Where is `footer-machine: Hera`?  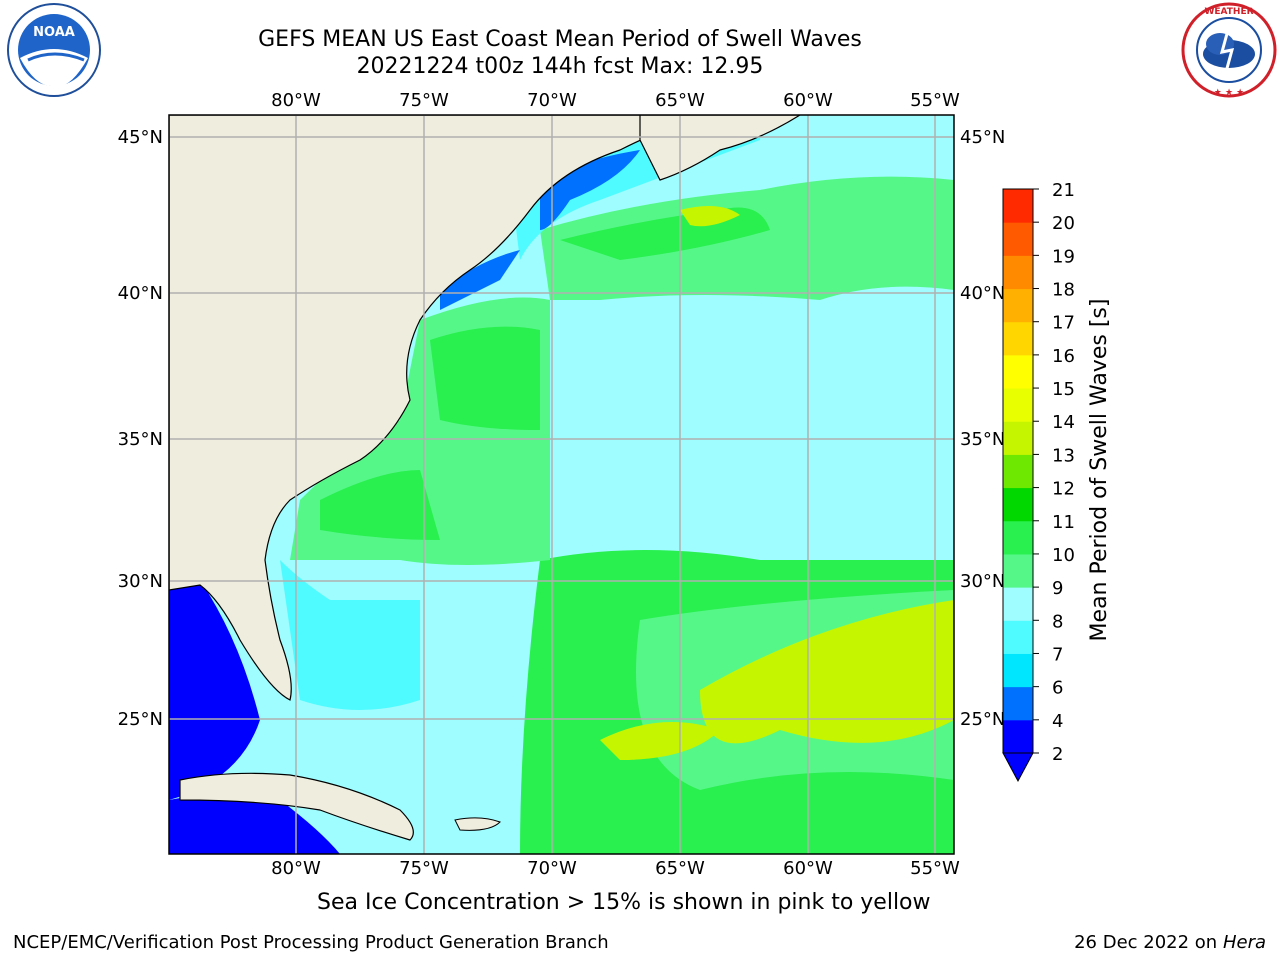
footer-machine: Hera is located at coordinates (1244, 942).